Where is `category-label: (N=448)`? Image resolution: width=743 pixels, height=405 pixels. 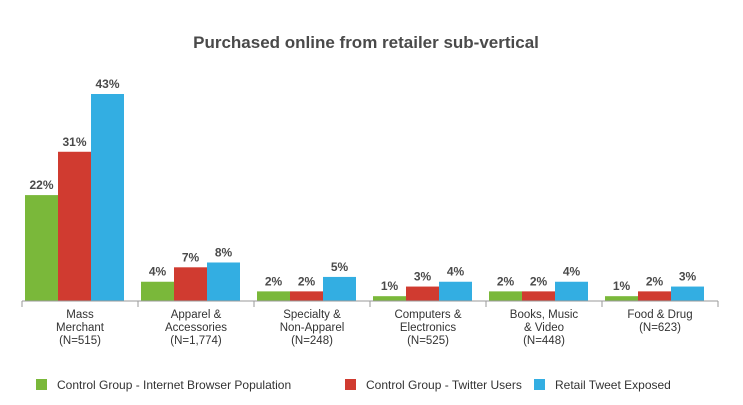
category-label: (N=448) is located at coordinates (544, 341).